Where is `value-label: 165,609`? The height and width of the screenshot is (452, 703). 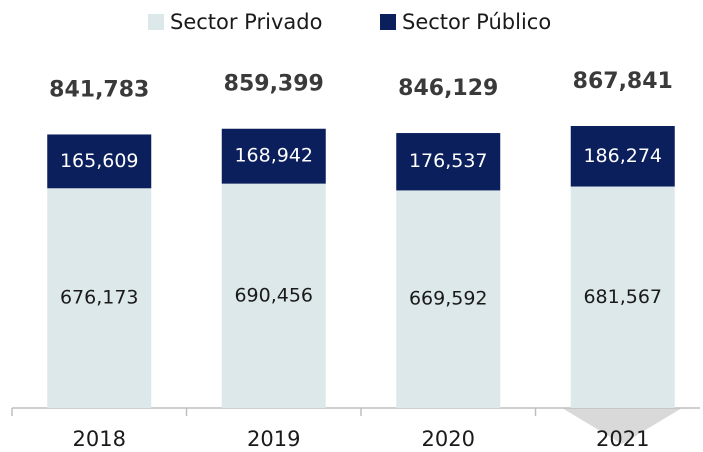
value-label: 165,609 is located at coordinates (99, 161).